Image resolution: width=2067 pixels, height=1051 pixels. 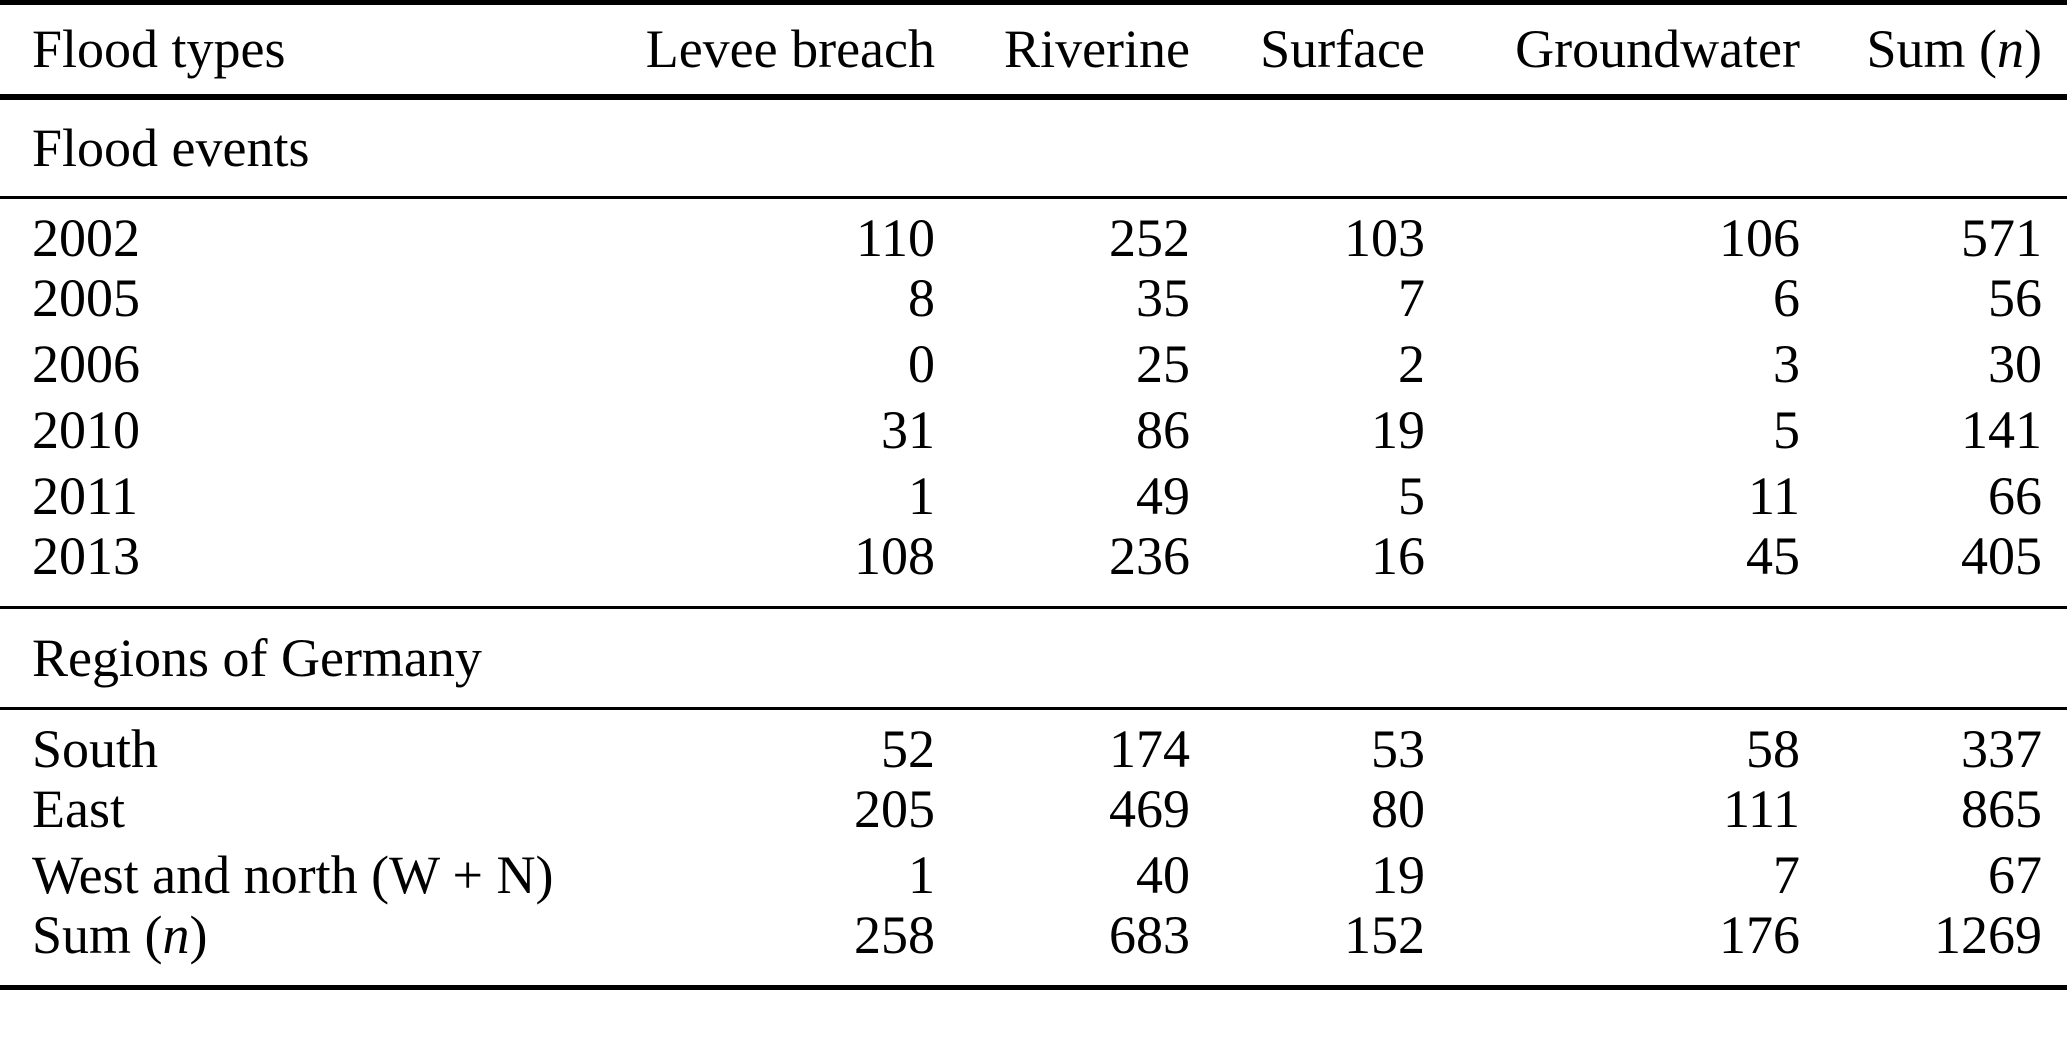 I want to click on row-label: South, so click(x=95, y=747).